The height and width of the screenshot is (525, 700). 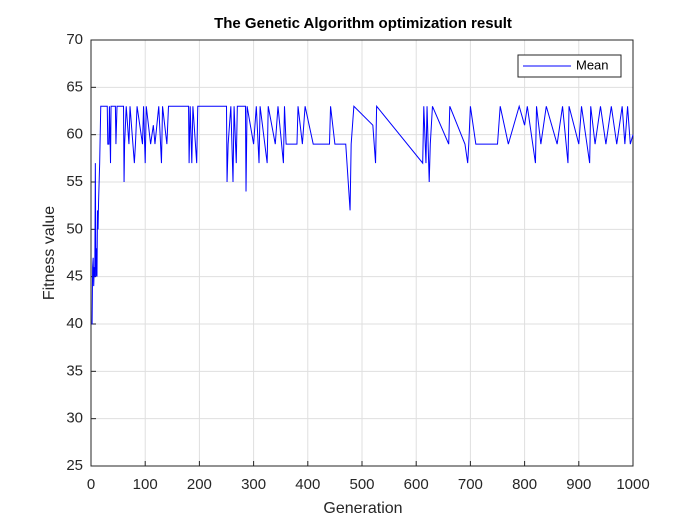 I want to click on legend-label: Mean, so click(x=592, y=64).